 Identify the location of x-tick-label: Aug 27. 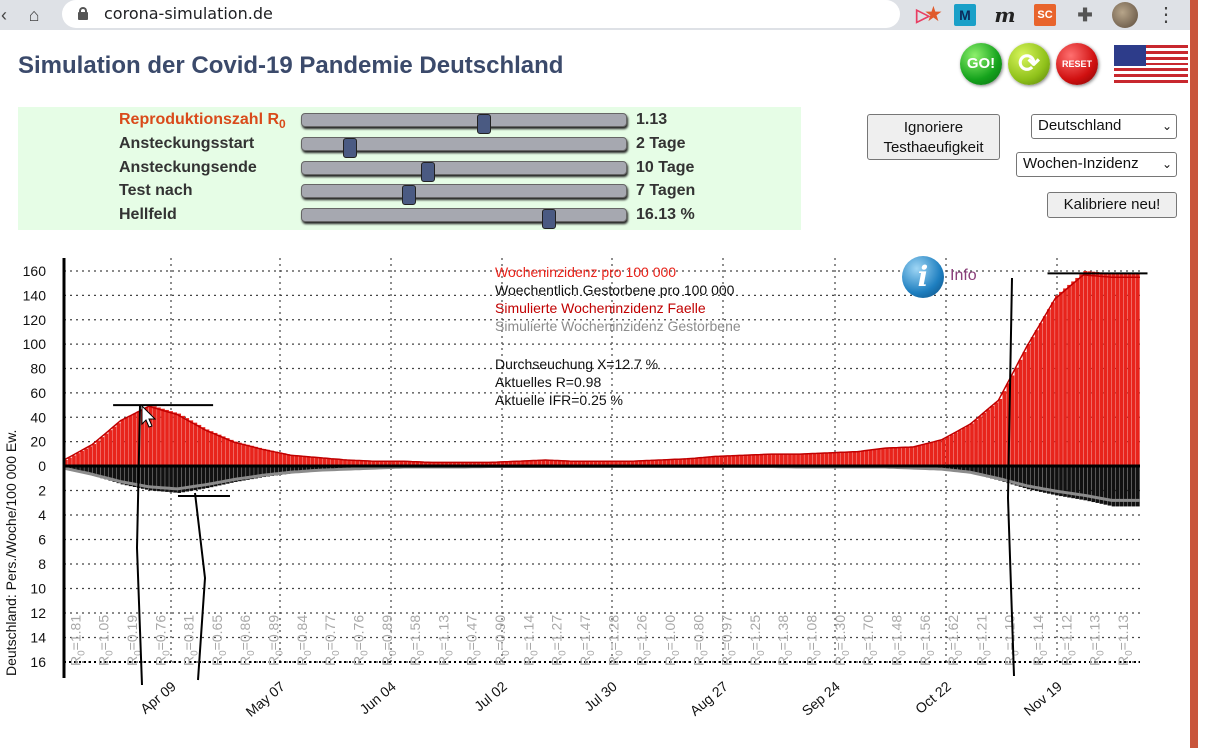
(709, 698).